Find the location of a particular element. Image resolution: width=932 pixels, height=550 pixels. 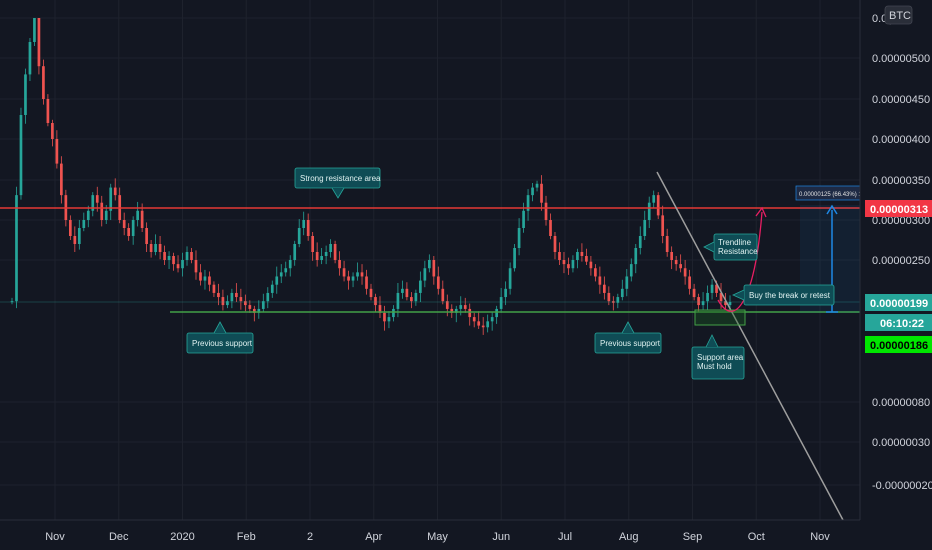

price-tick-label: 0.00000030 is located at coordinates (901, 443).